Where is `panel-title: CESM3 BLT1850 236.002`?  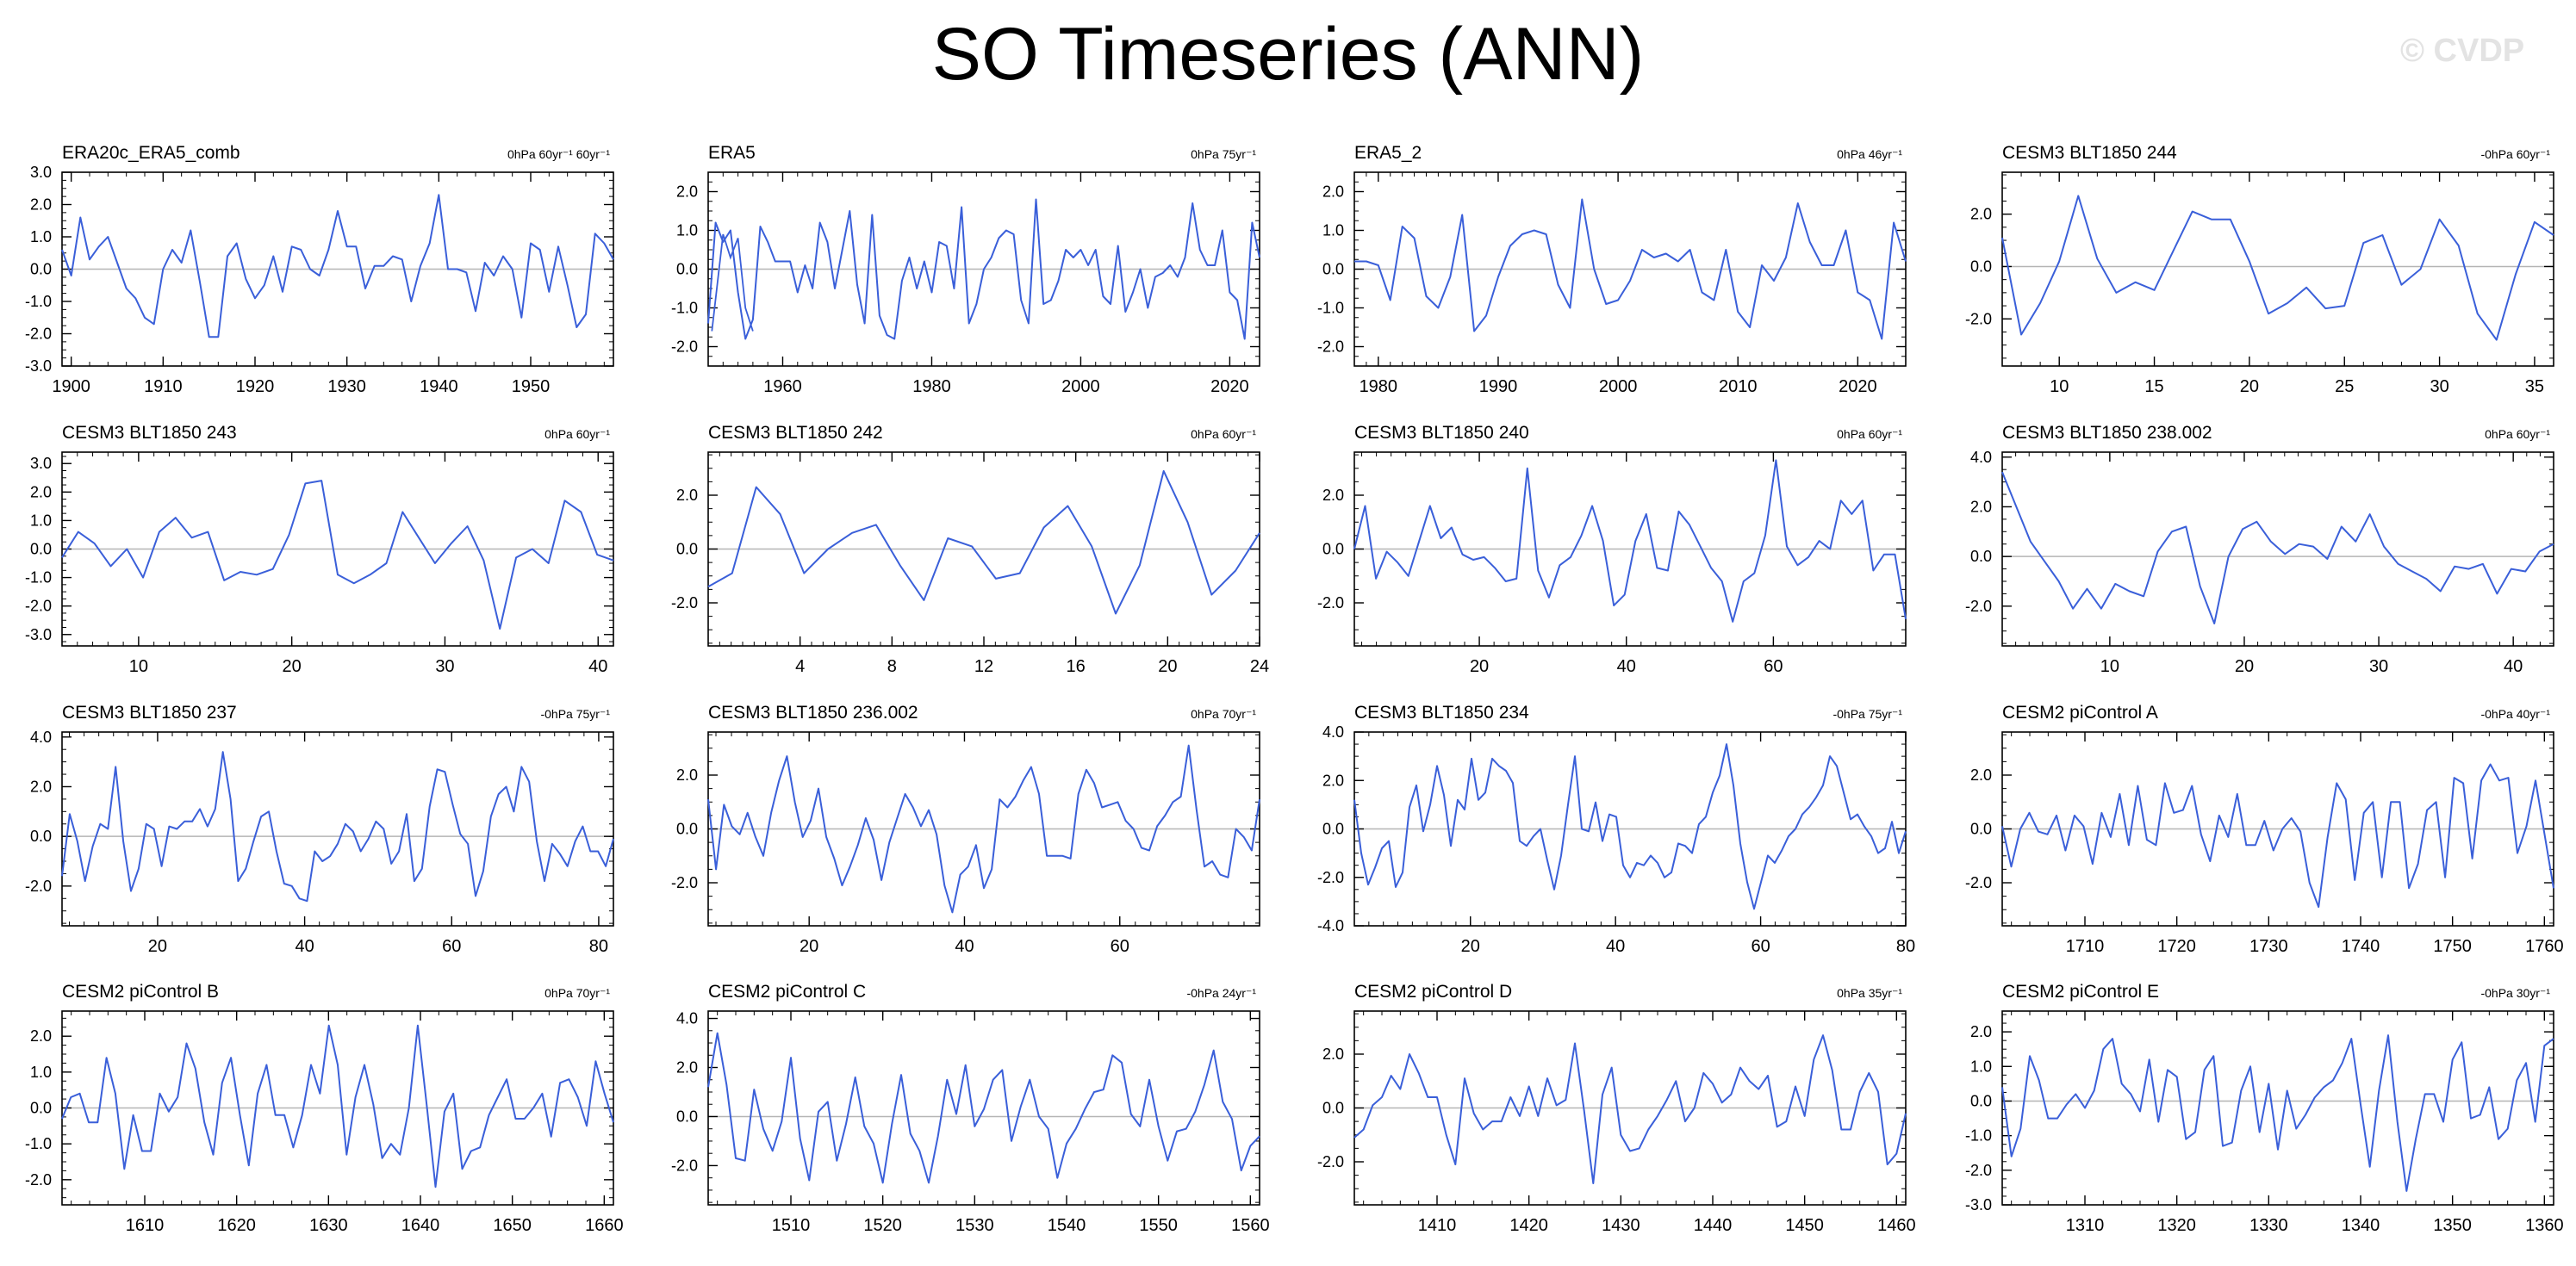 panel-title: CESM3 BLT1850 236.002 is located at coordinates (813, 713).